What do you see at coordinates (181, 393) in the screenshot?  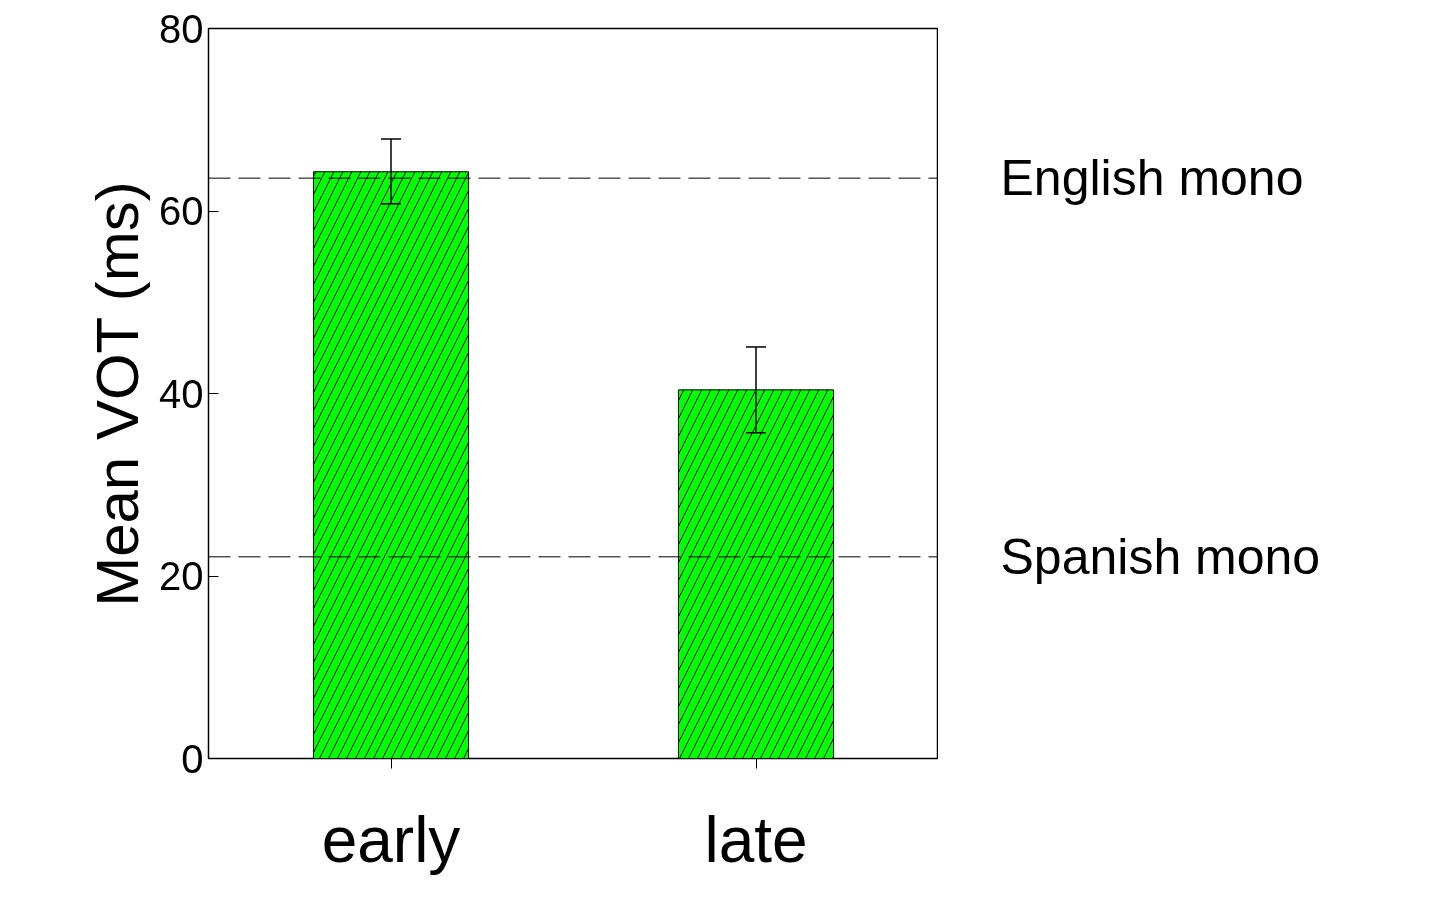 I see `y-tick-label: 40` at bounding box center [181, 393].